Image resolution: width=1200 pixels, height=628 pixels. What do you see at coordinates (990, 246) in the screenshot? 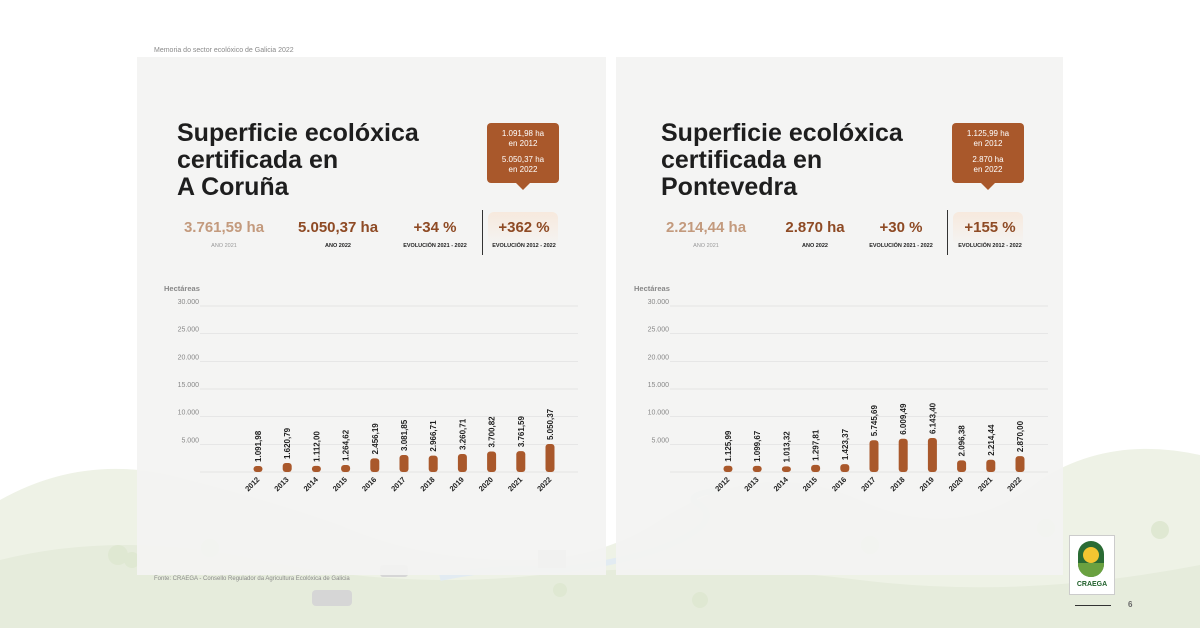
I see `right-kpi-evolution-2012-2022-label: EVOLUCIÓN 2012 - 2022` at bounding box center [990, 246].